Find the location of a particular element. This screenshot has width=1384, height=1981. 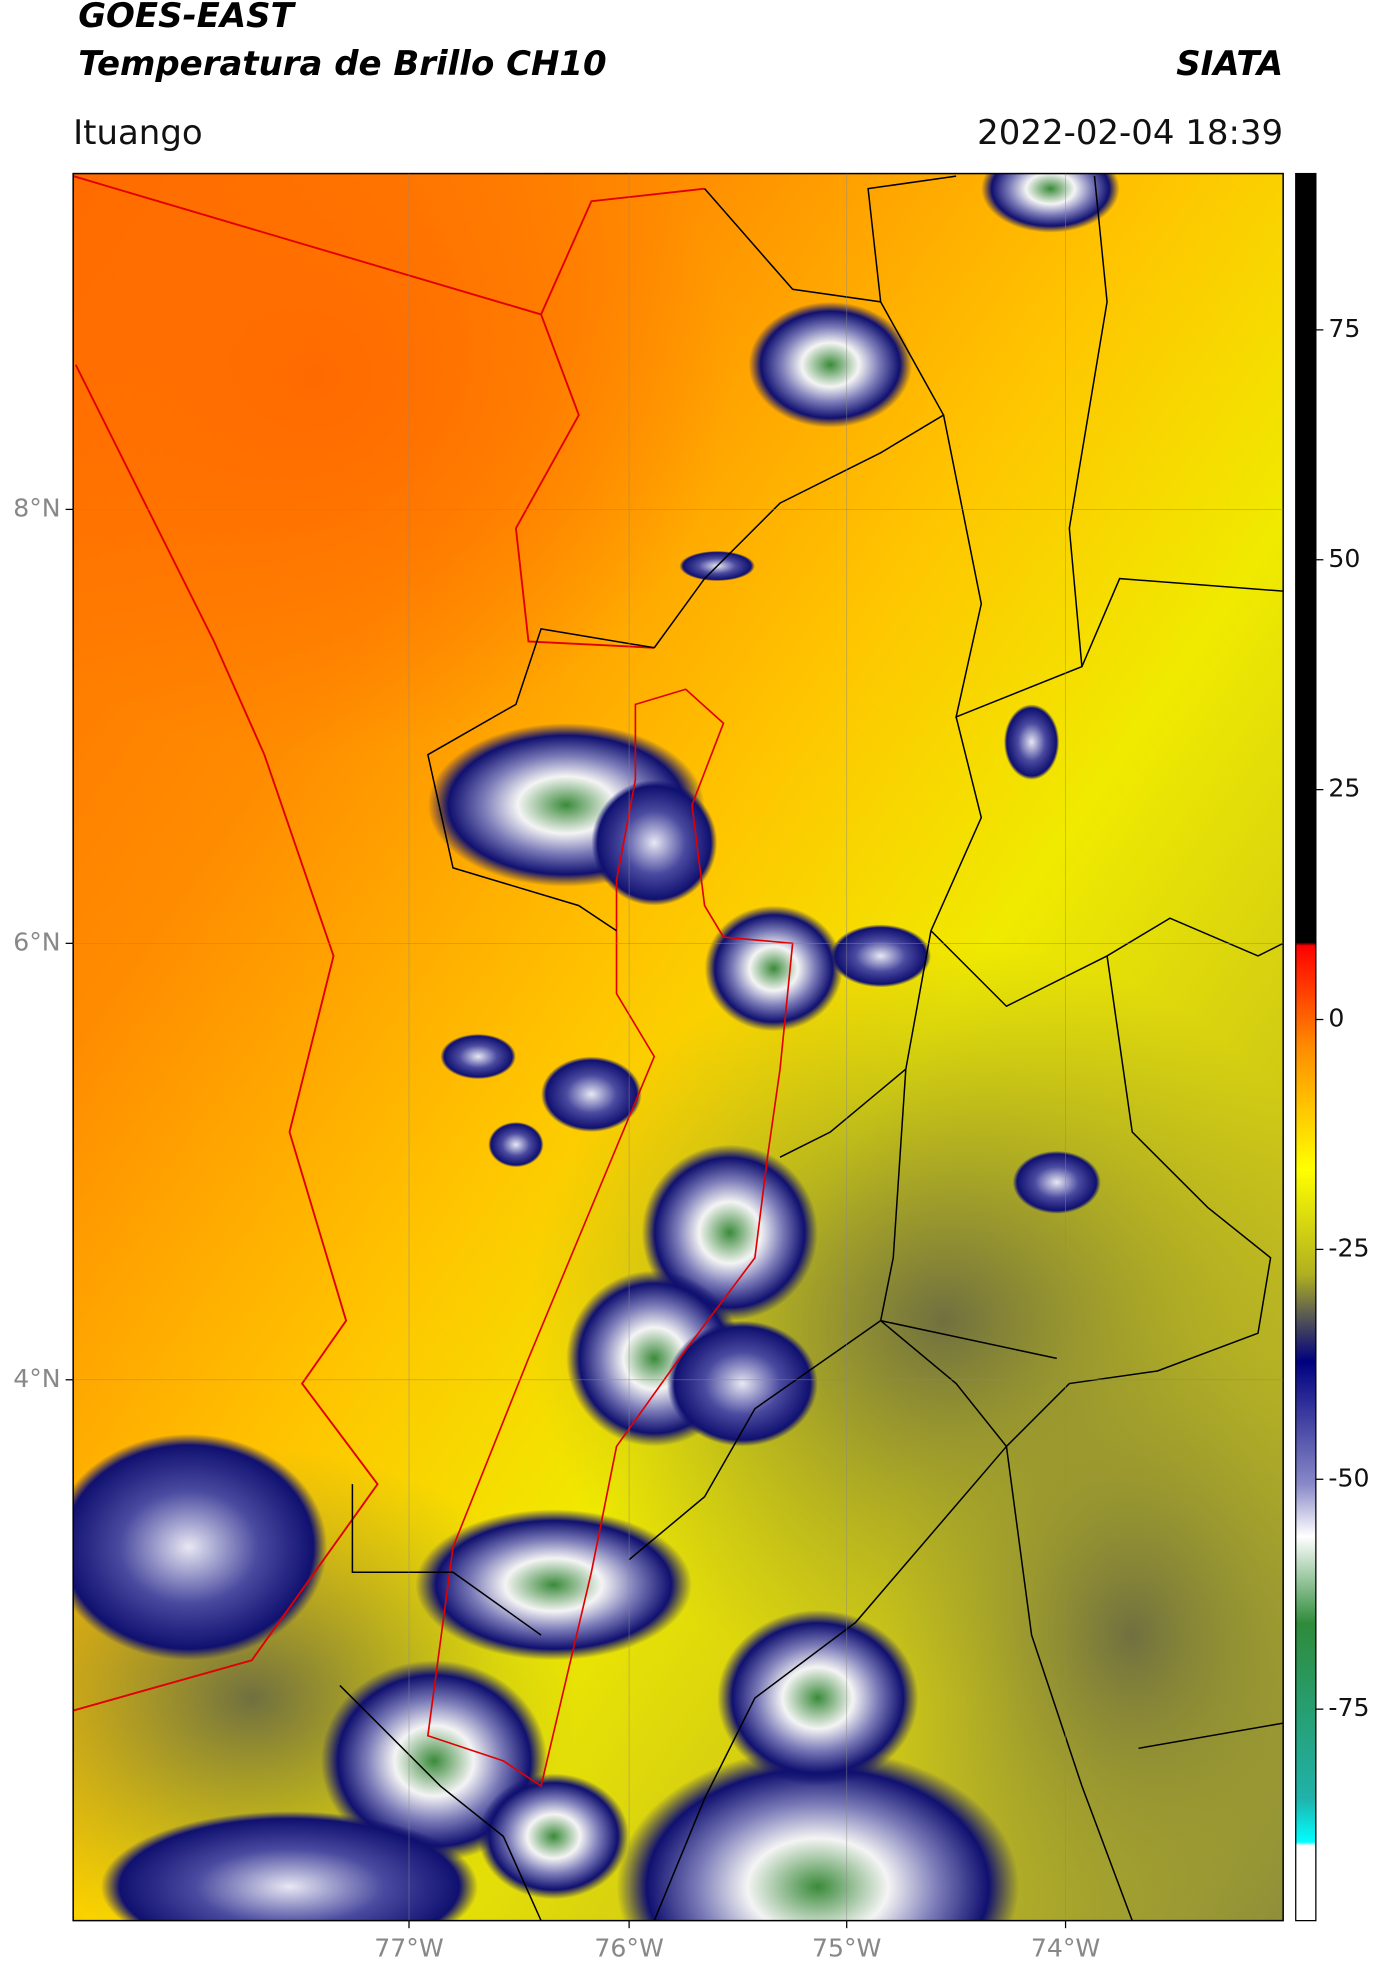

colorbar-tick-label: 50 is located at coordinates (1344, 558).